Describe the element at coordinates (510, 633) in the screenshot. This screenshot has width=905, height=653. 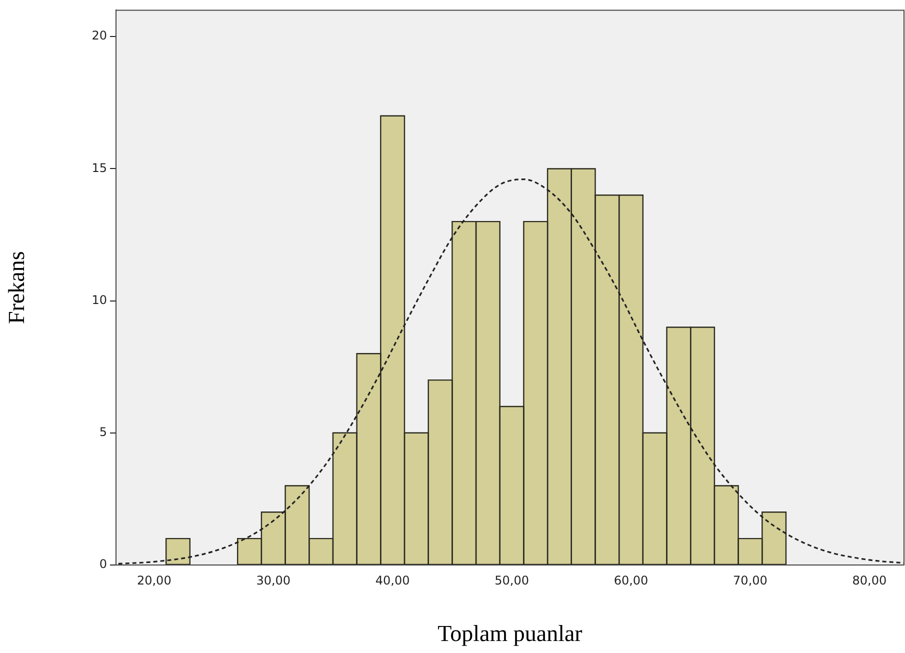
I see `x-axis-title: Toplam puanlar` at that location.